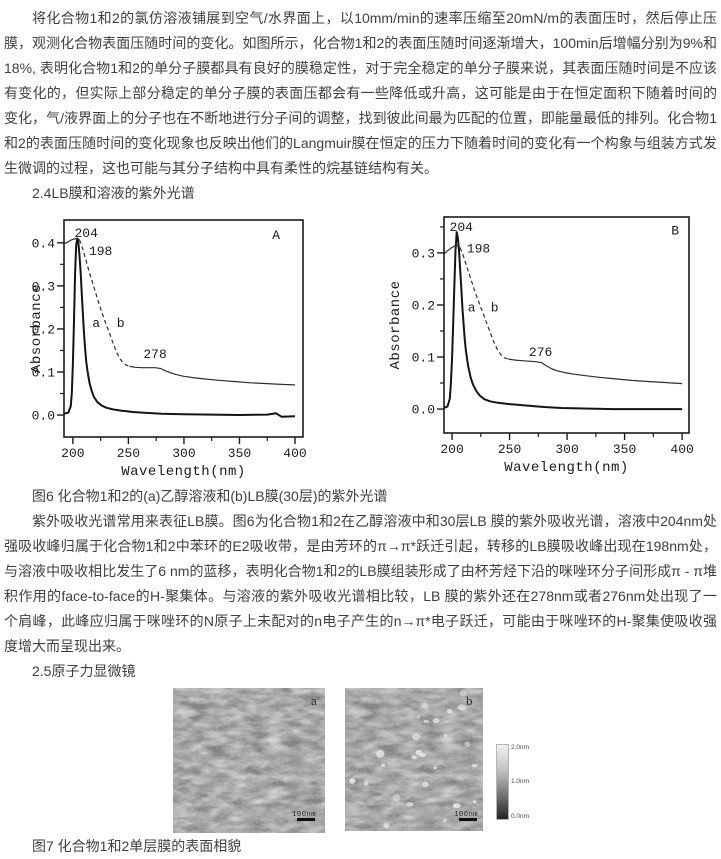  What do you see at coordinates (306, 819) in the screenshot?
I see `afm-a-scalebar` at bounding box center [306, 819].